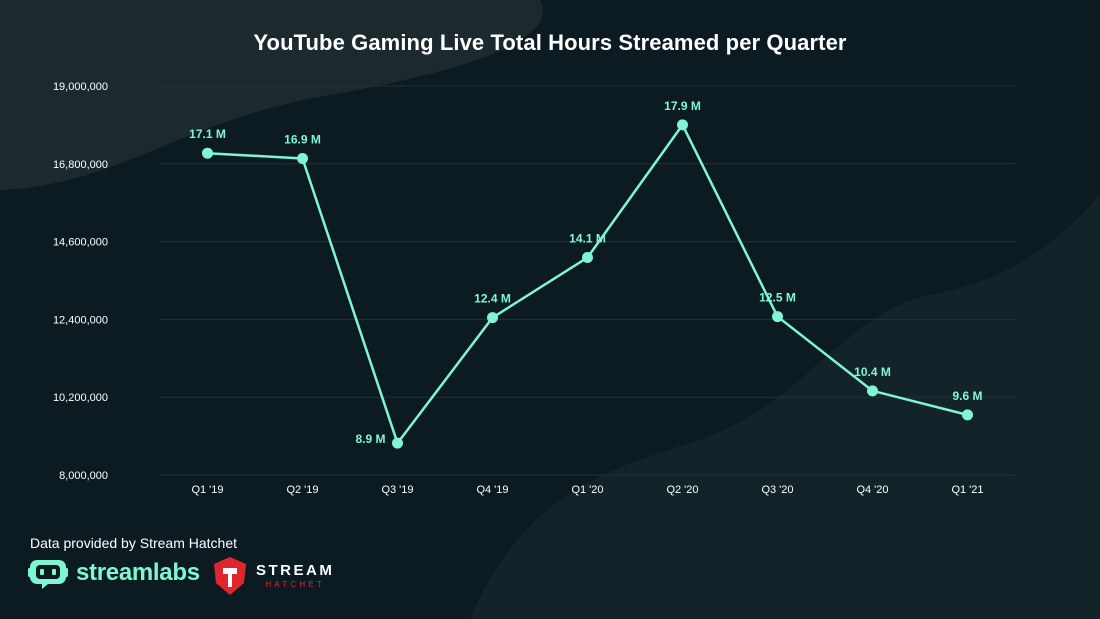  What do you see at coordinates (230, 576) in the screenshot?
I see `stream-hatchet-shield-icon` at bounding box center [230, 576].